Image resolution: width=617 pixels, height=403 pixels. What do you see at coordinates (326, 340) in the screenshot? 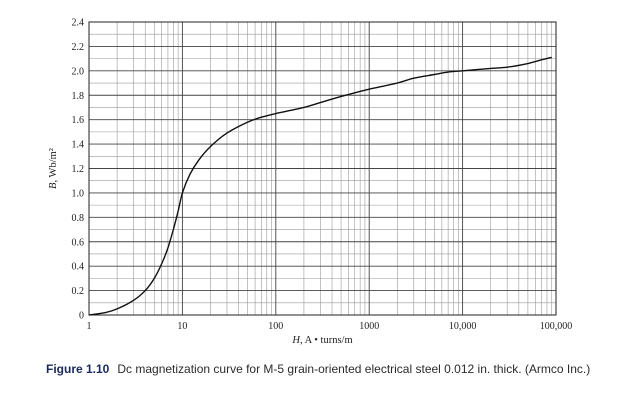
I see `x-axis-label-units: , A • turns/m` at bounding box center [326, 340].